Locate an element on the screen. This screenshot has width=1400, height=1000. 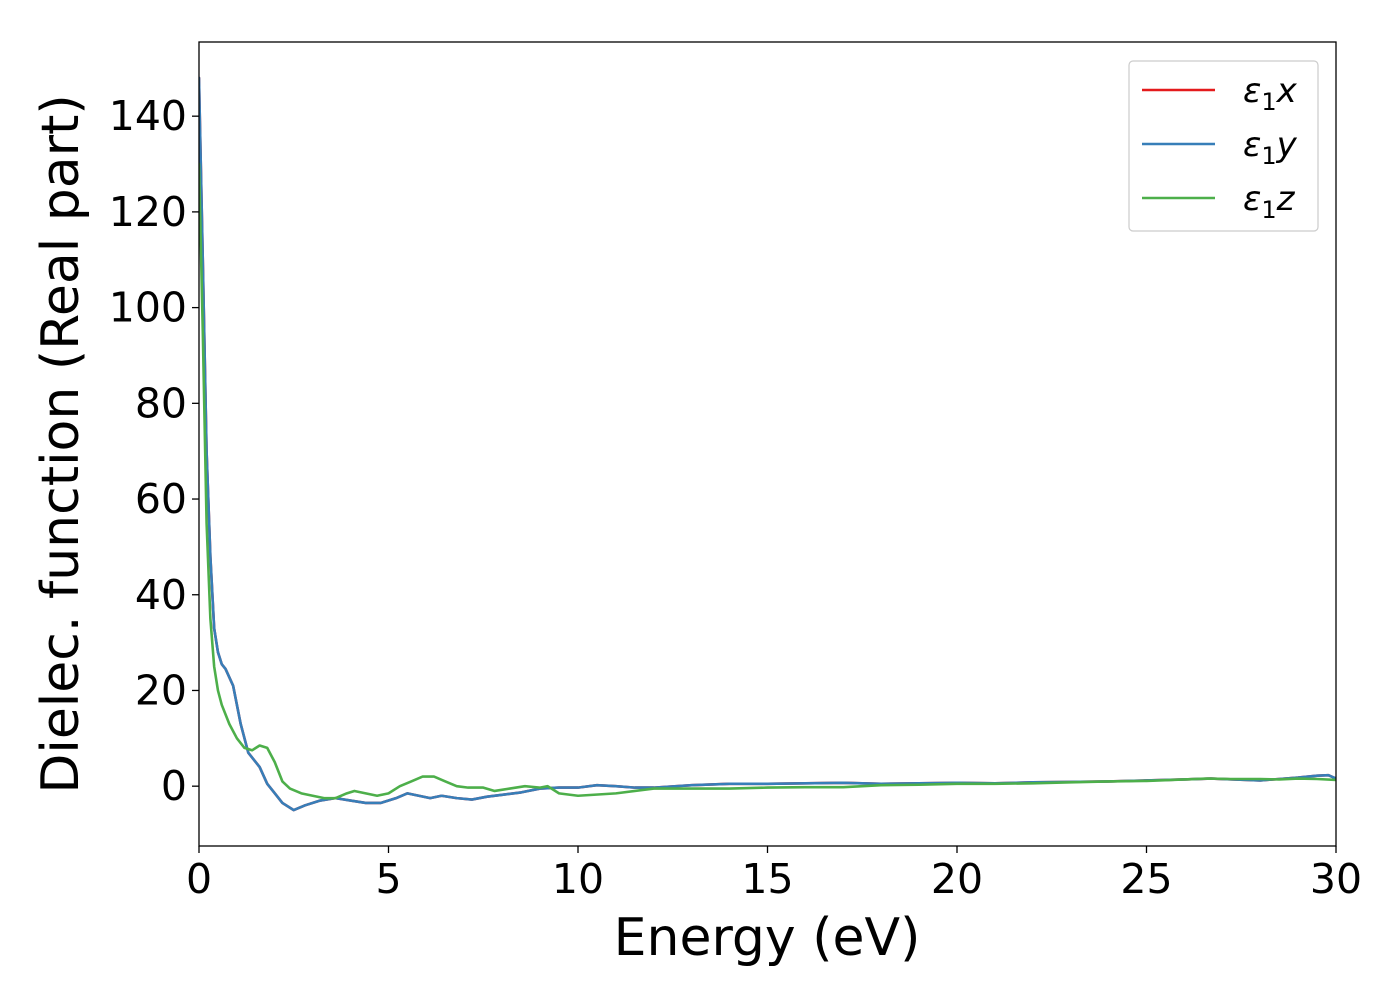
y-tick-label: 140 is located at coordinates (148, 116).